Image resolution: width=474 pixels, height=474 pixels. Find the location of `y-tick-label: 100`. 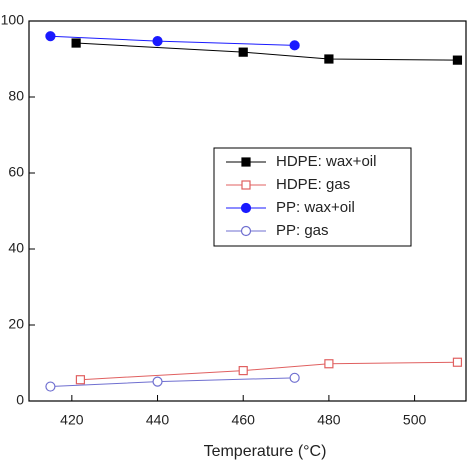

y-tick-label: 100 is located at coordinates (13, 20).